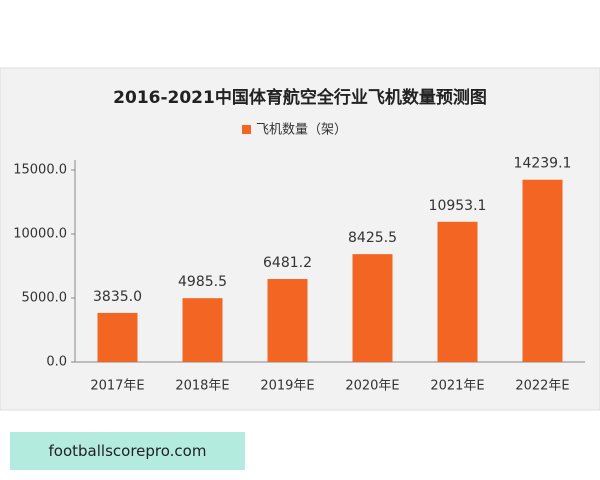  What do you see at coordinates (457, 386) in the screenshot?
I see `x-tick-label: 2021年E` at bounding box center [457, 386].